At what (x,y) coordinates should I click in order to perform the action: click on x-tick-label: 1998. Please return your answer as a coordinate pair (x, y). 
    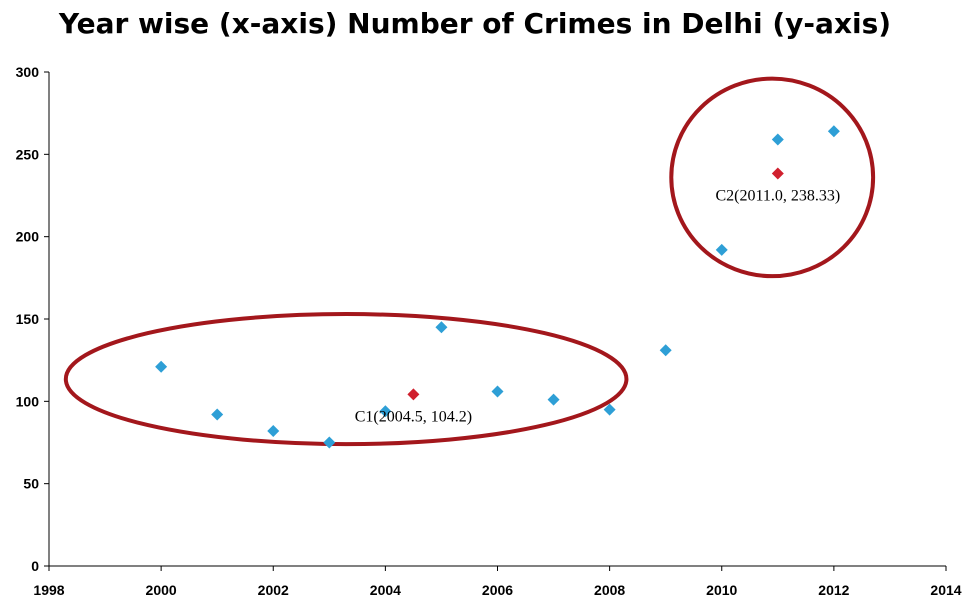
    Looking at the image, I should click on (48, 590).